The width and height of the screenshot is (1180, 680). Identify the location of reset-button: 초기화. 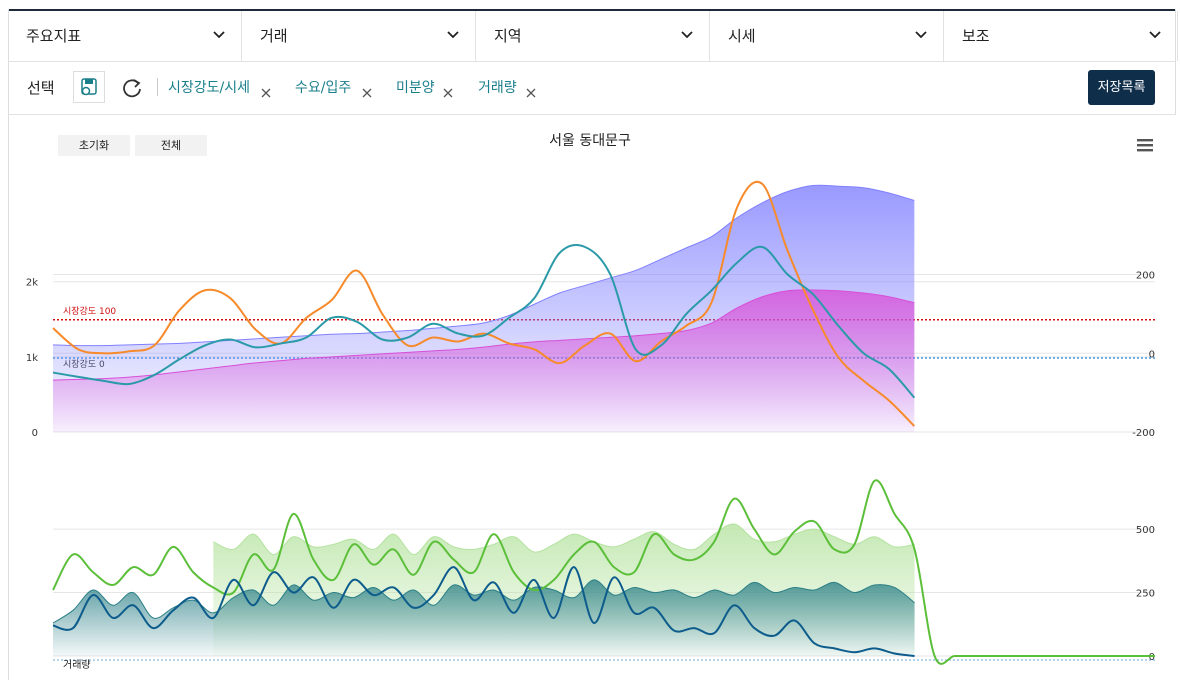
(94, 145).